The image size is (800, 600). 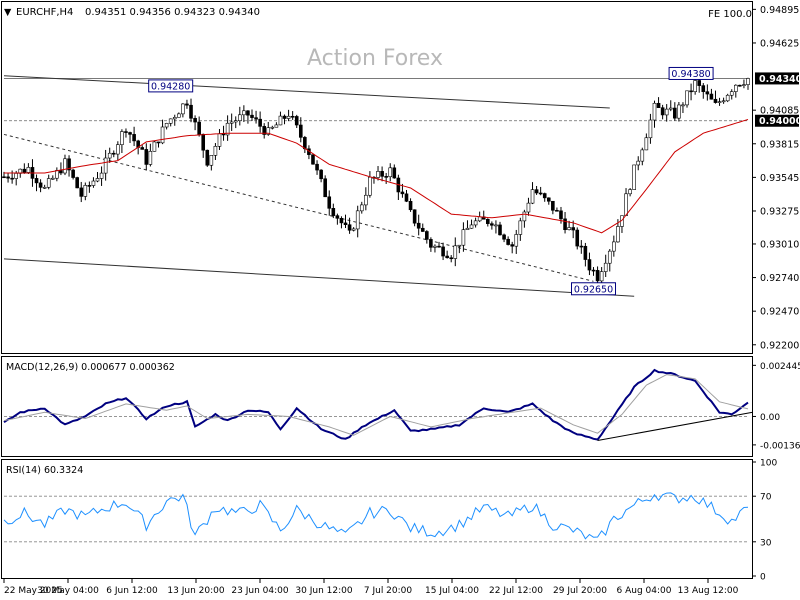 I want to click on rsi-axis-label: 100, so click(x=768, y=464).